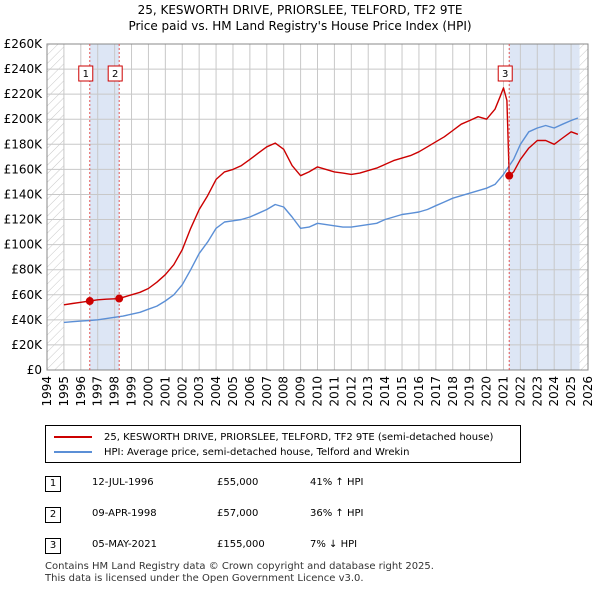 The height and width of the screenshot is (590, 600). What do you see at coordinates (238, 513) in the screenshot?
I see `transaction-price: £57,000` at bounding box center [238, 513].